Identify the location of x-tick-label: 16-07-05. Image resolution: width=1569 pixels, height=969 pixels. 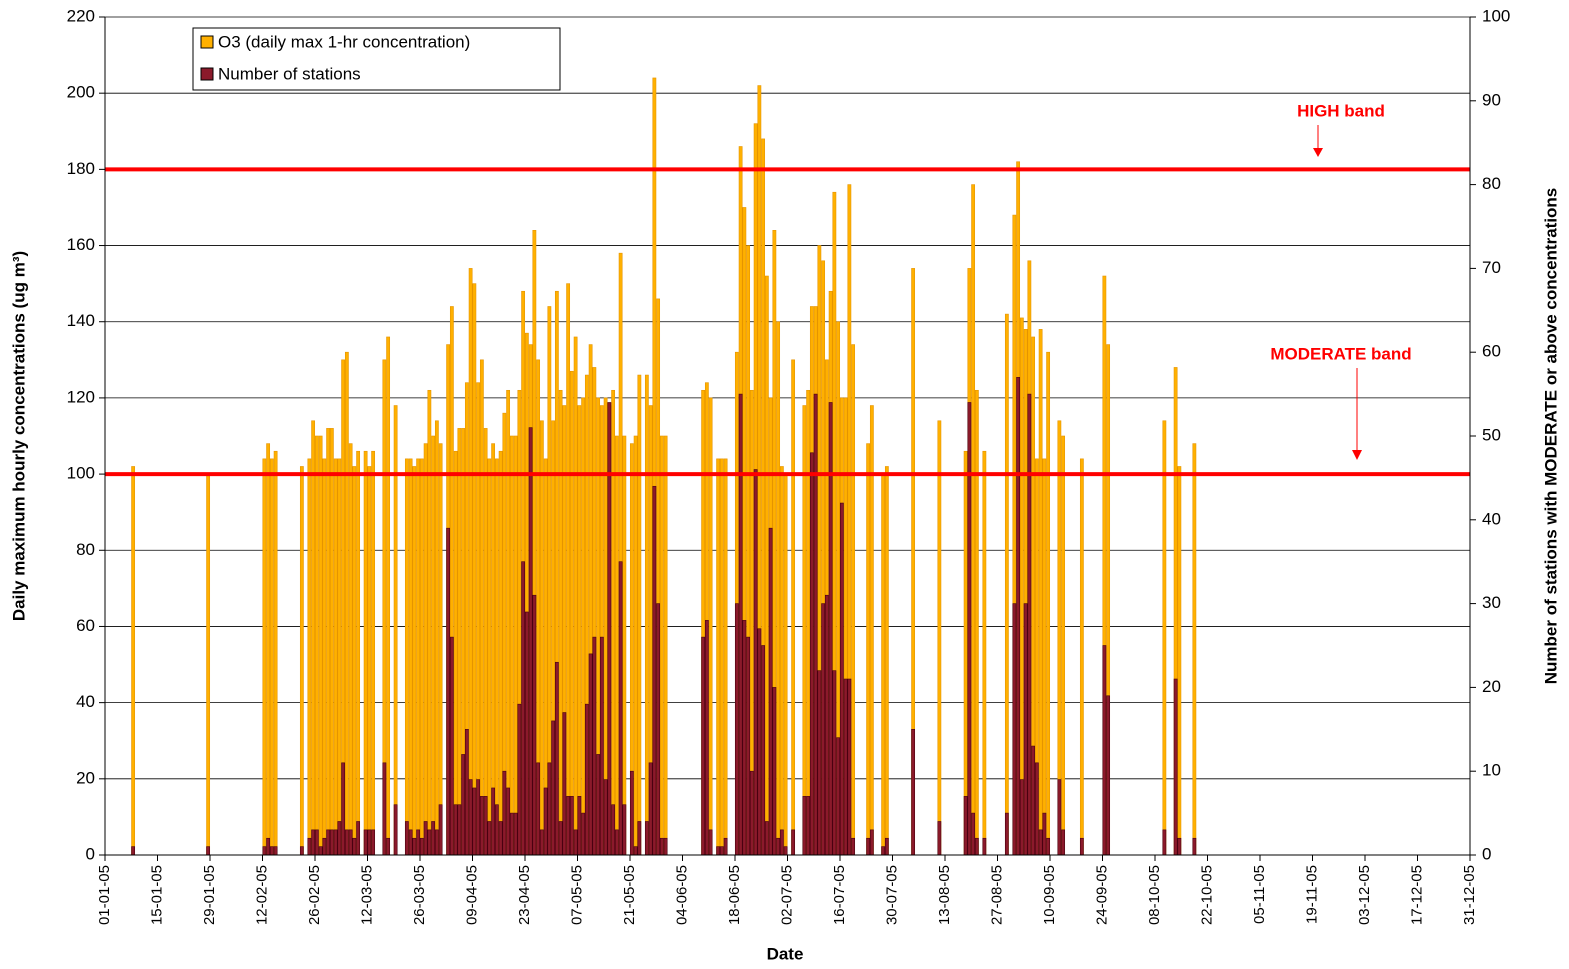
(839, 895).